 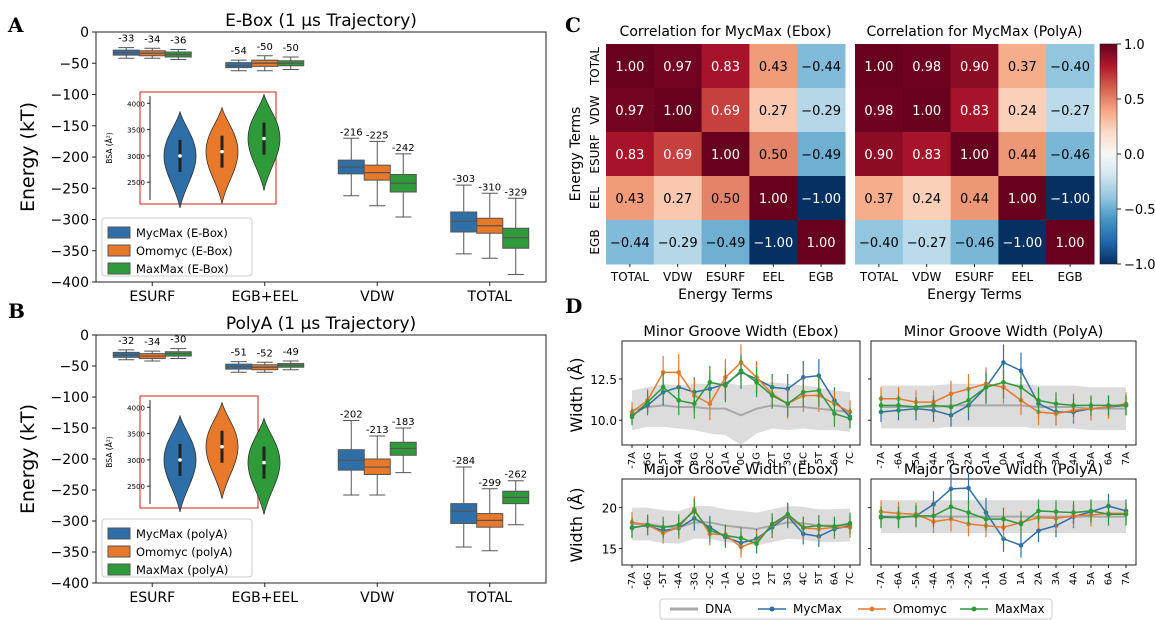 I want to click on heatmap-value: 0.98, so click(x=926, y=67).